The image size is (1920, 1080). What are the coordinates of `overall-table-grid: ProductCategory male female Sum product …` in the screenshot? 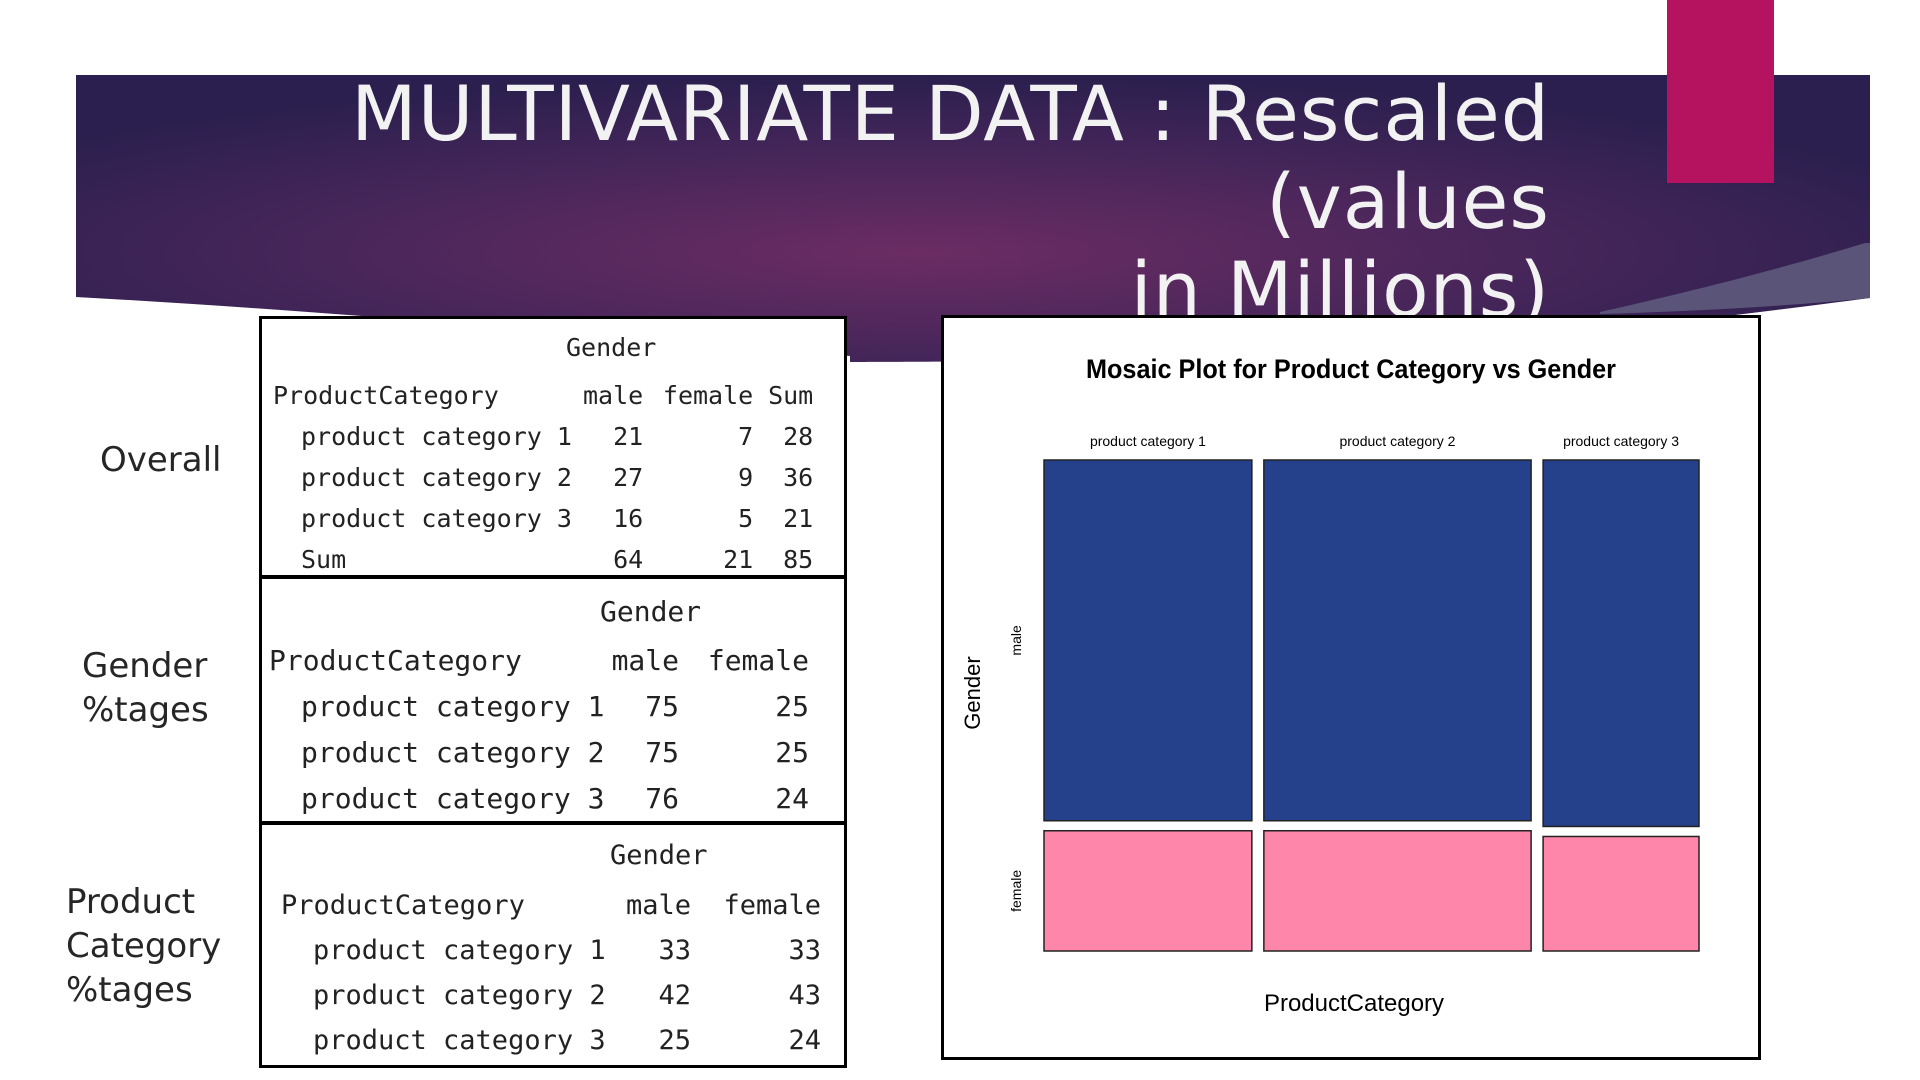 It's located at (543, 477).